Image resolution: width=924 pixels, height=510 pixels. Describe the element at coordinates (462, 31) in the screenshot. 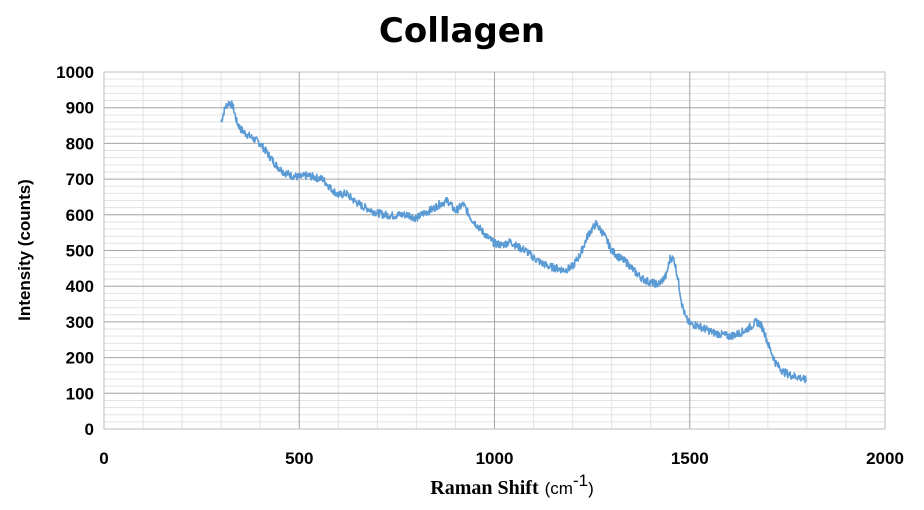

I see `chart-title: Collagen` at that location.